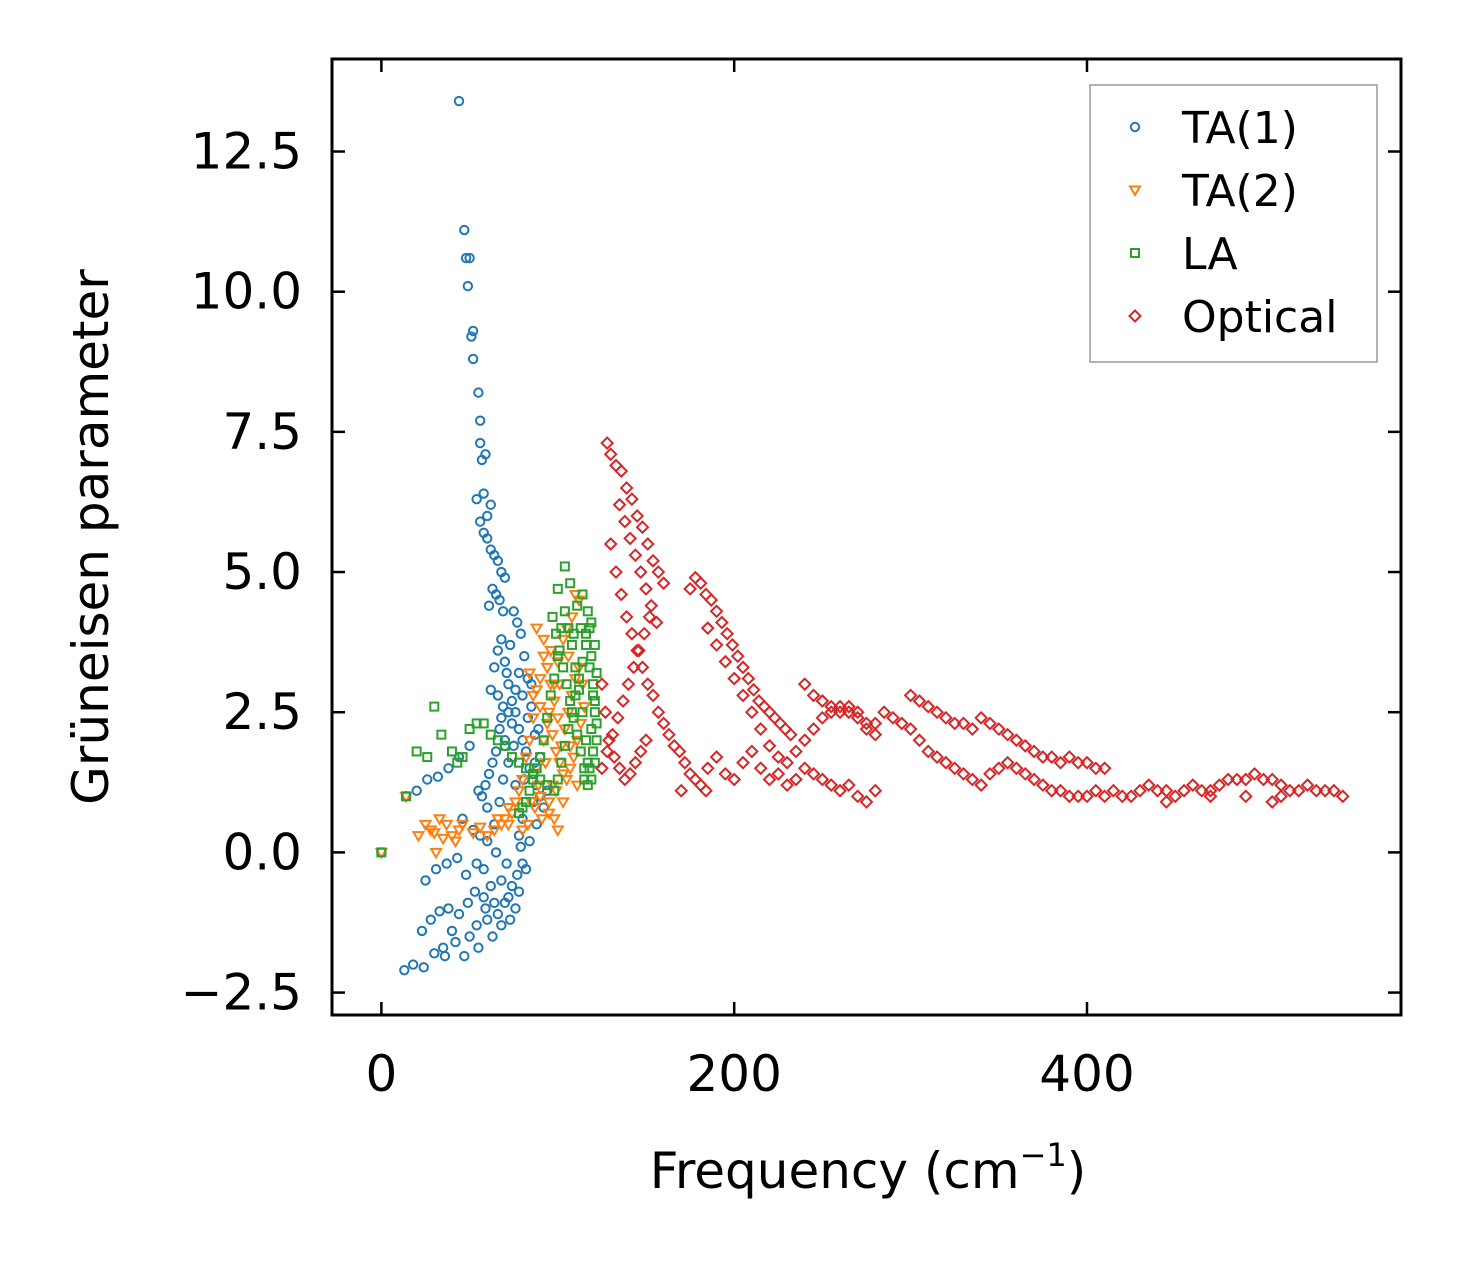  I want to click on y-tick-label: 5.0, so click(262, 572).